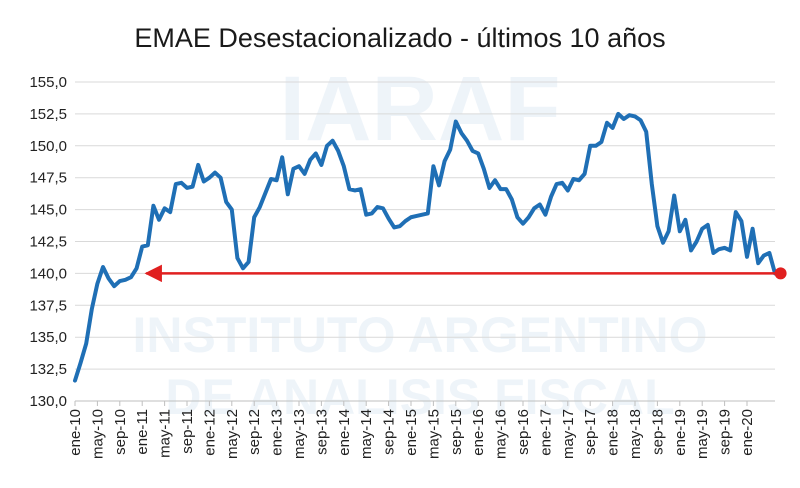 Image resolution: width=800 pixels, height=488 pixels. What do you see at coordinates (48, 210) in the screenshot?
I see `y-tick-label: 145,0` at bounding box center [48, 210].